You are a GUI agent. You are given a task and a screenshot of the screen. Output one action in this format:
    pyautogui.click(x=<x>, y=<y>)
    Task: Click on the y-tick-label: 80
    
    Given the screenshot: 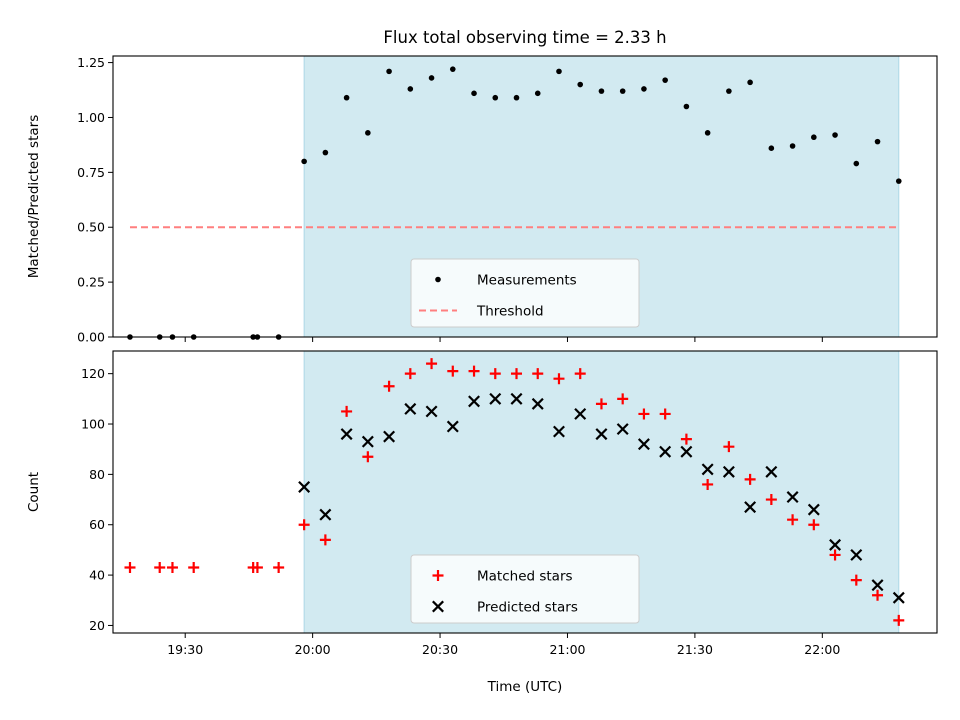 What is the action you would take?
    pyautogui.click(x=97, y=474)
    